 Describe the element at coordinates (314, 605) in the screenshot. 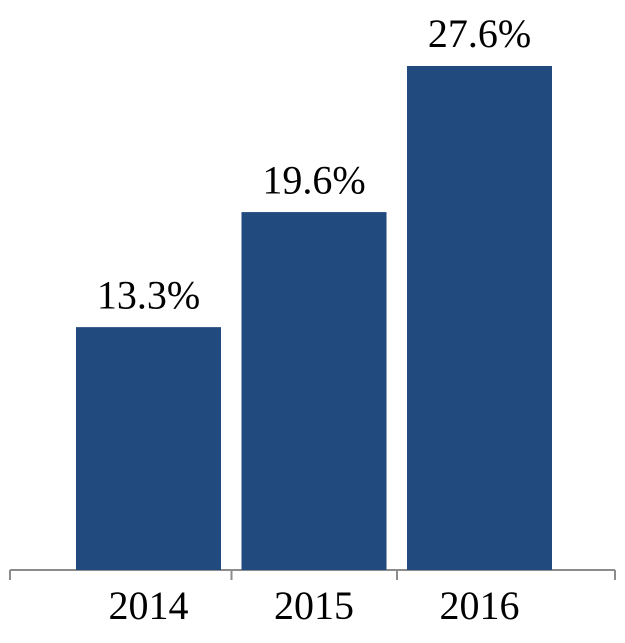

I see `x-tick-label: 2015` at that location.